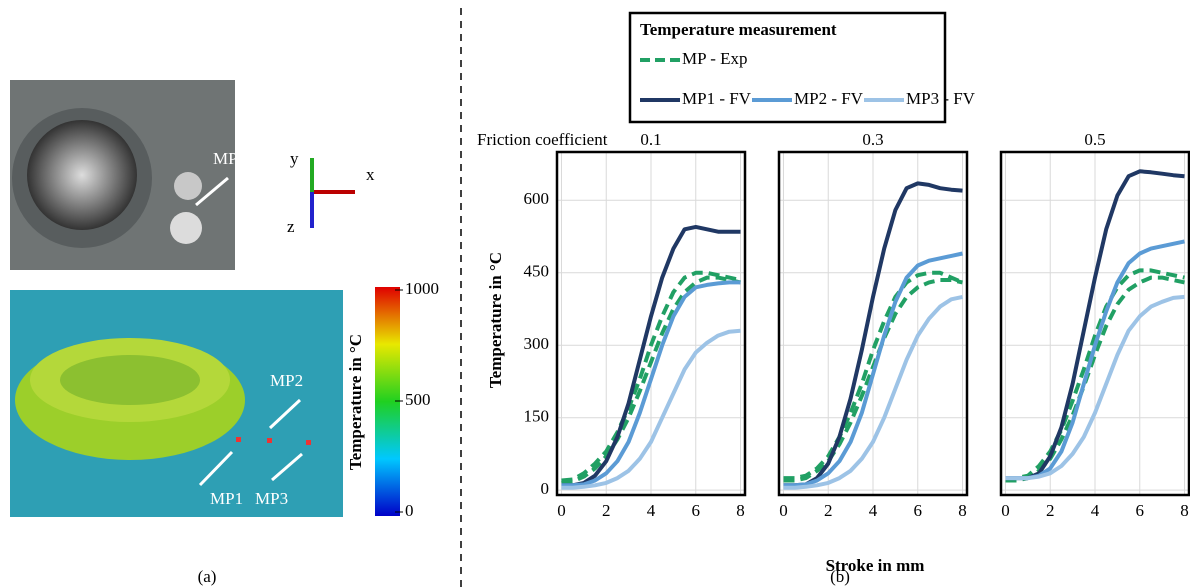 Image resolution: width=1190 pixels, height=588 pixels. What do you see at coordinates (291, 226) in the screenshot?
I see `axis-label: z` at bounding box center [291, 226].